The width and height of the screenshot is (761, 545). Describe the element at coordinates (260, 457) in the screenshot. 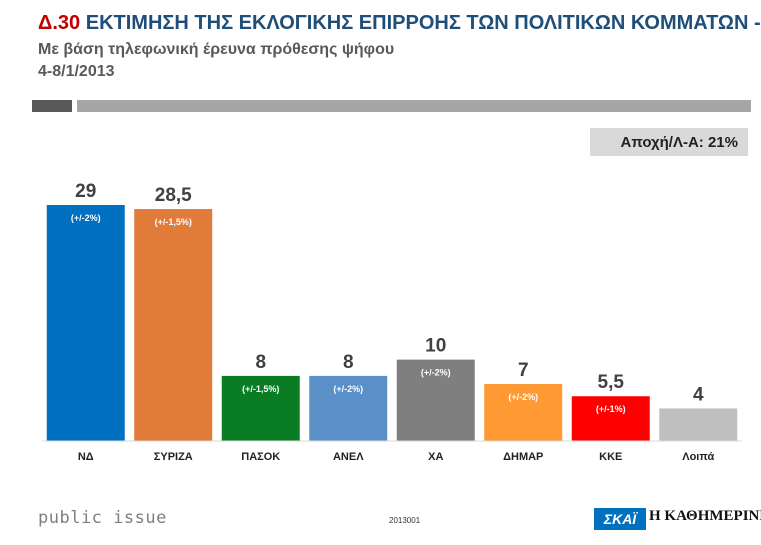

I see `category-label-2: ΠΑΣΟΚ` at that location.